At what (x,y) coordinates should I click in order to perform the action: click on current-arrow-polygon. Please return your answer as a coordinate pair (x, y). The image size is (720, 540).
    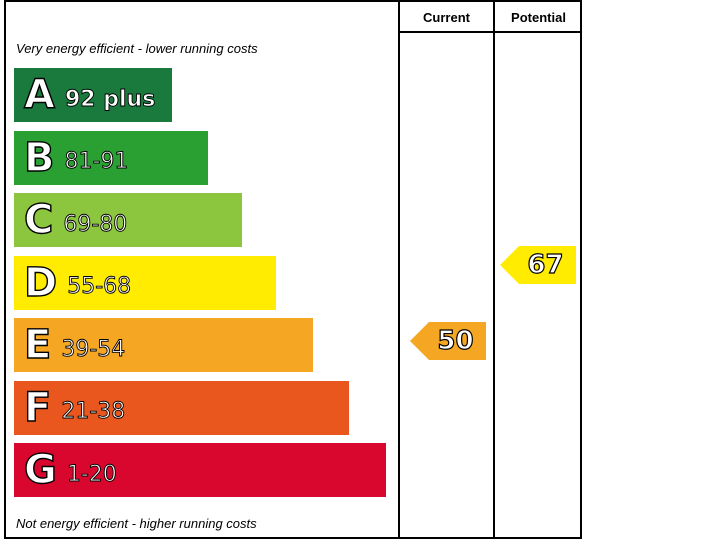
    Looking at the image, I should click on (448, 341).